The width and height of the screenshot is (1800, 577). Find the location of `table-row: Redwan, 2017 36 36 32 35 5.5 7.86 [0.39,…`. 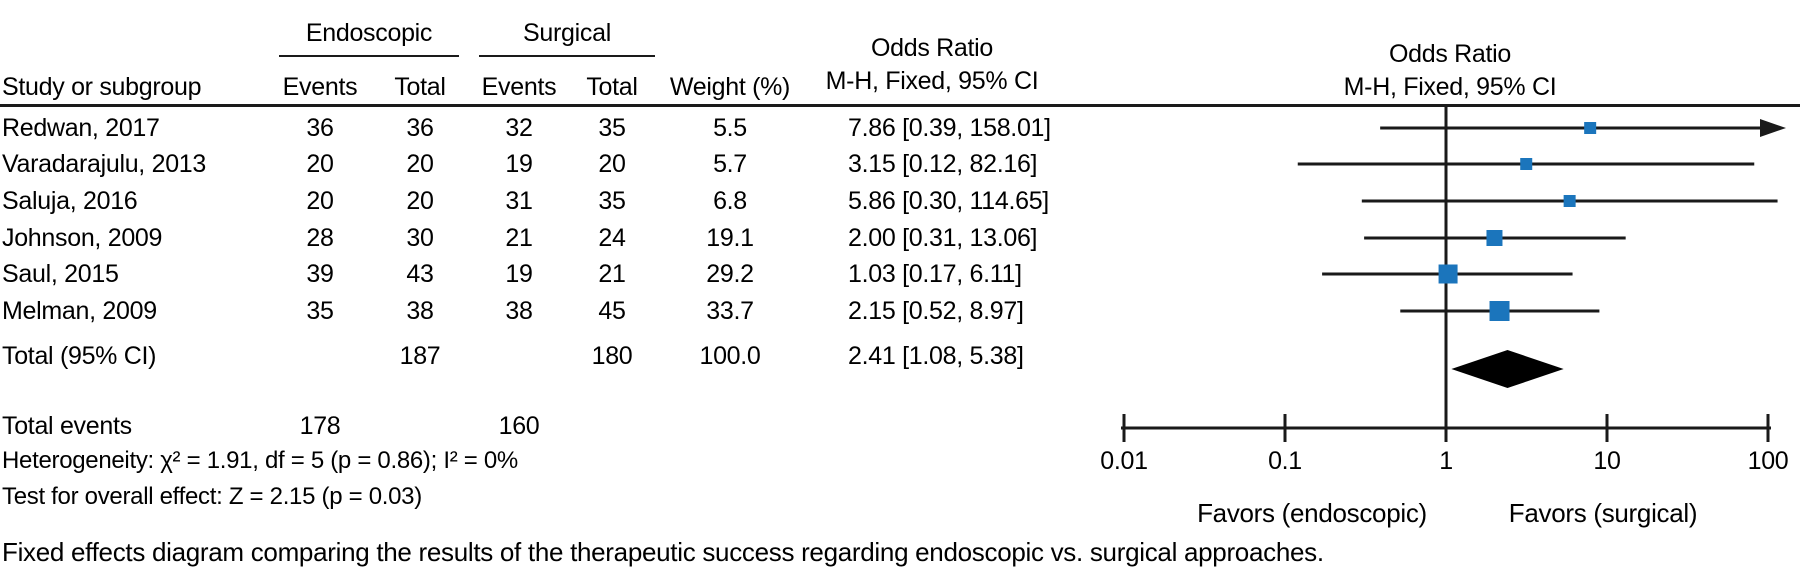

table-row: Redwan, 2017 36 36 32 35 5.5 7.86 [0.39,… is located at coordinates (550, 128).